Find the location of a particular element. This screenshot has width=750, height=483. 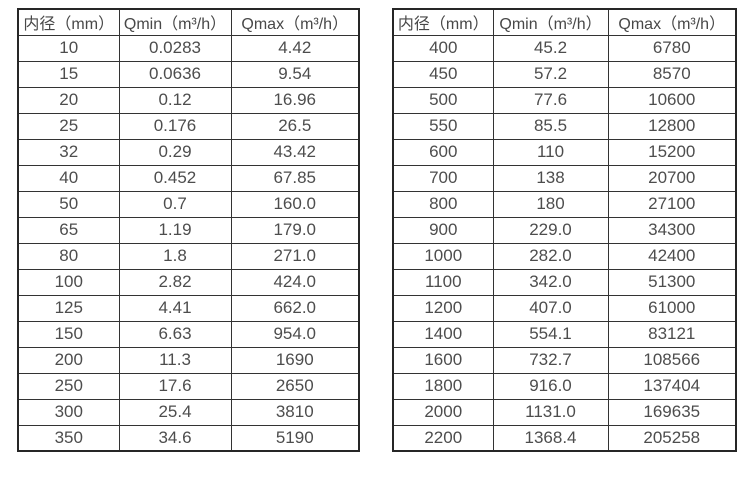

table-cell: 8570 is located at coordinates (672, 74).